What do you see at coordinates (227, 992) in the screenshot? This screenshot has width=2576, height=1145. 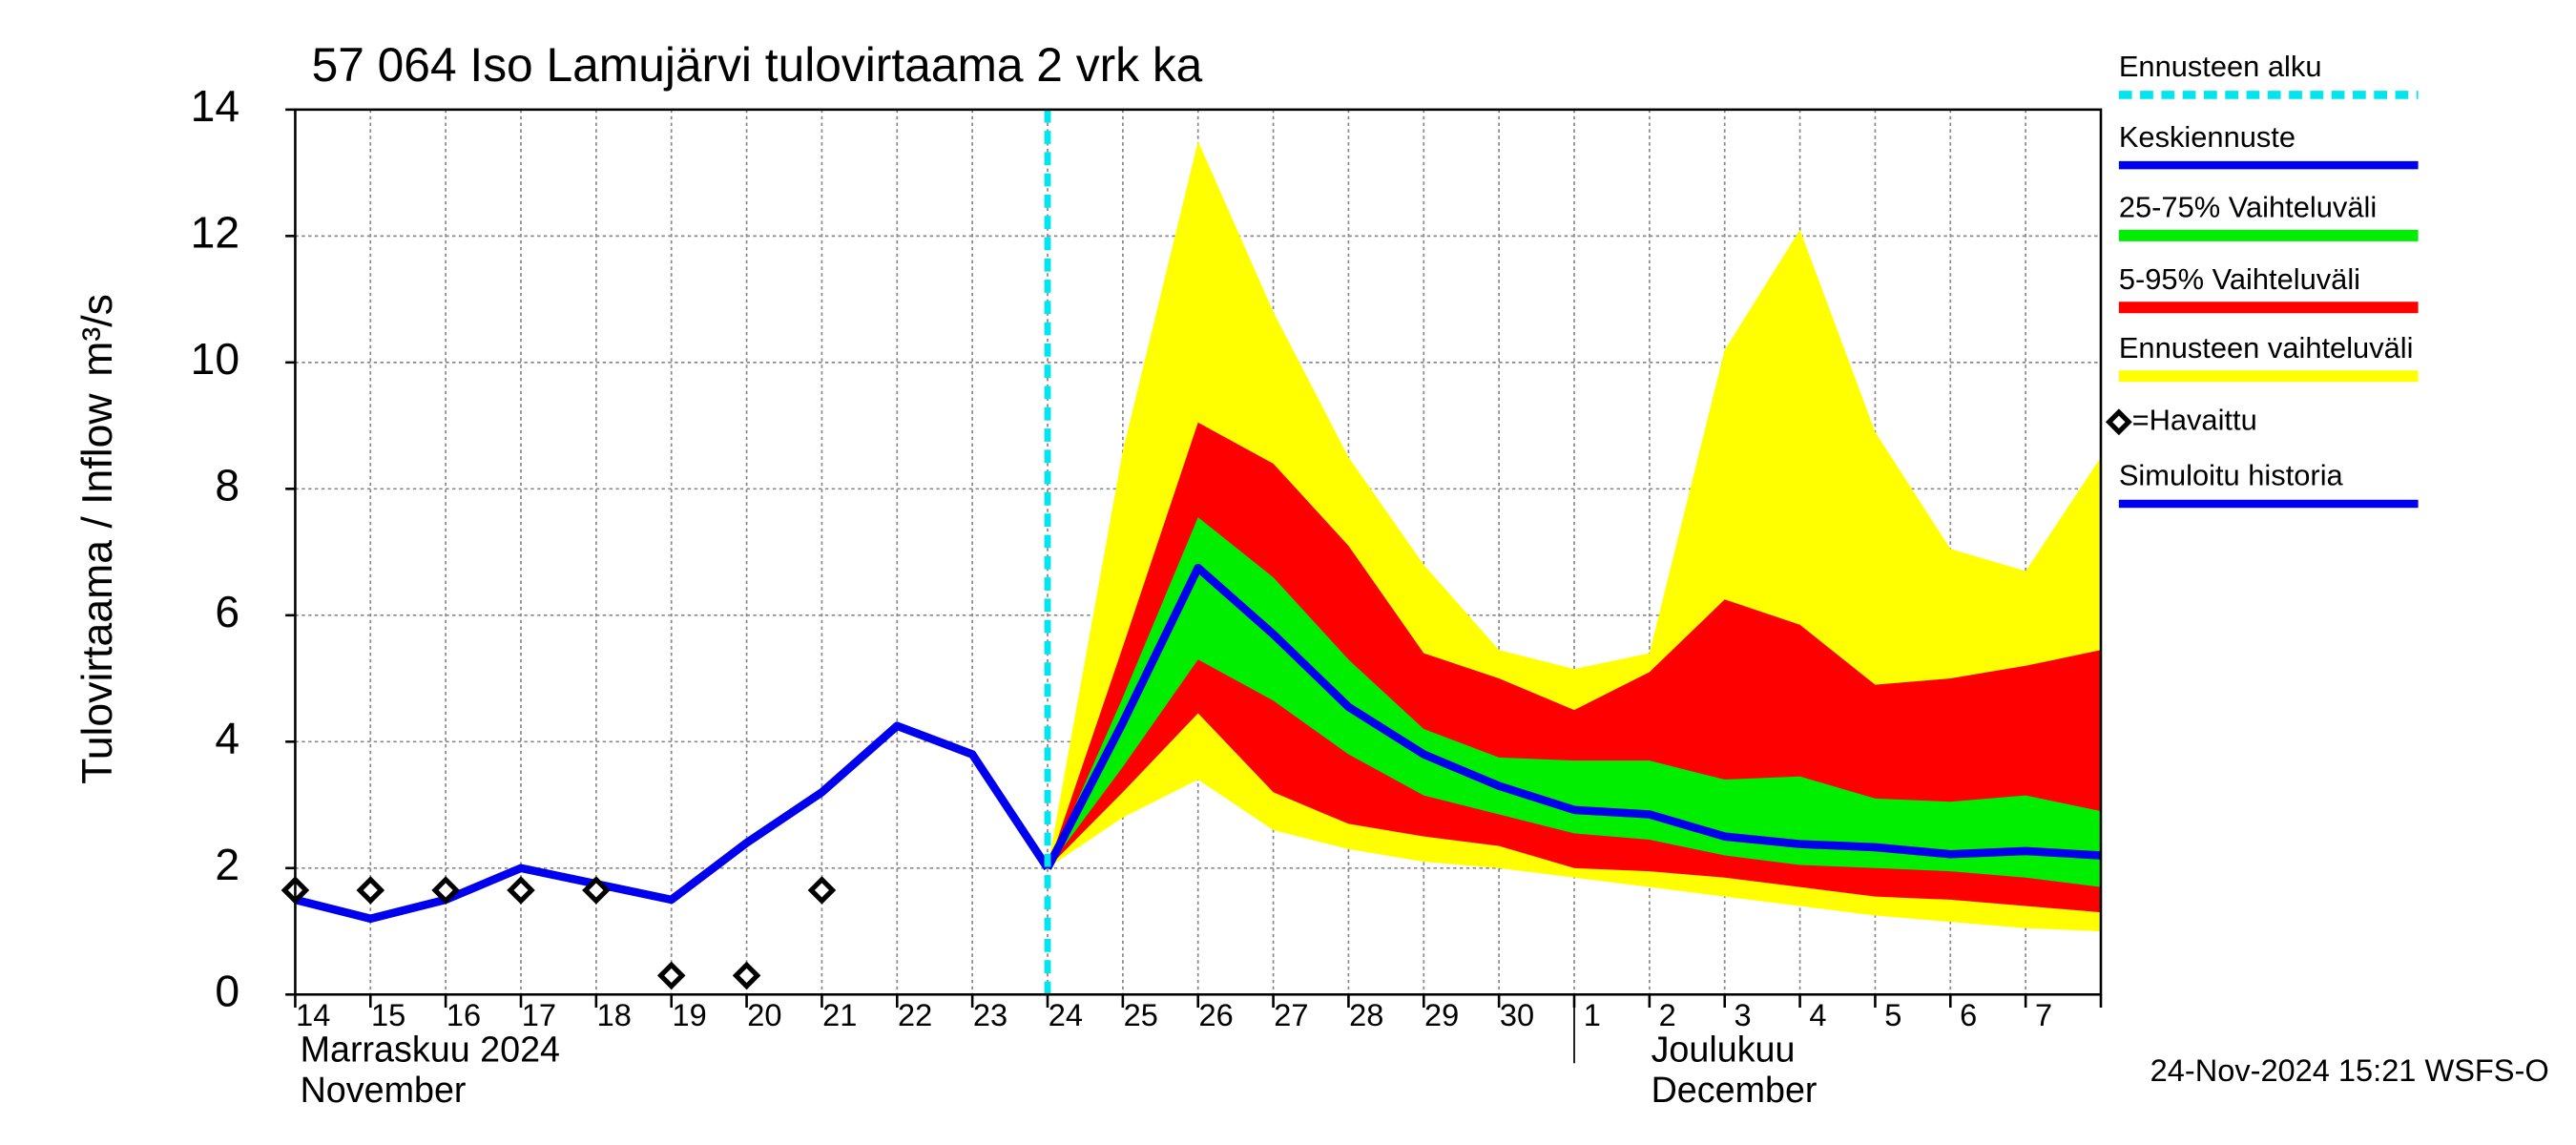 I see `y-tick-label: 0` at bounding box center [227, 992].